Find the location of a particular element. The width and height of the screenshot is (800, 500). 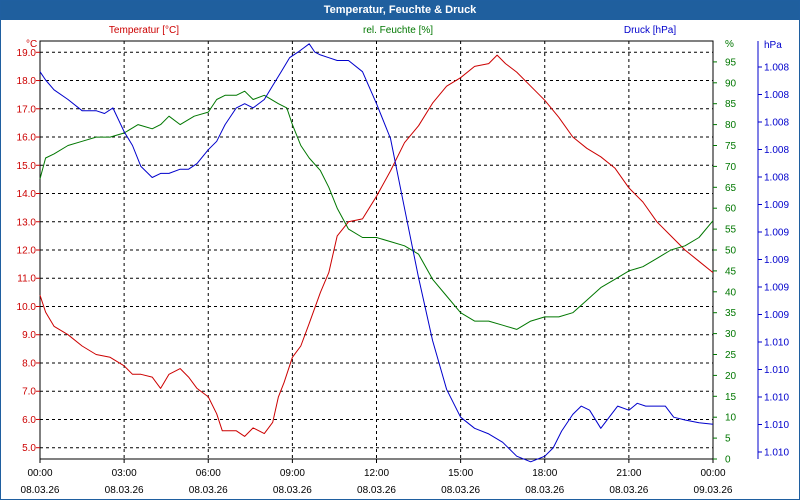

x-tick-date: 09.03.26 is located at coordinates (713, 490).